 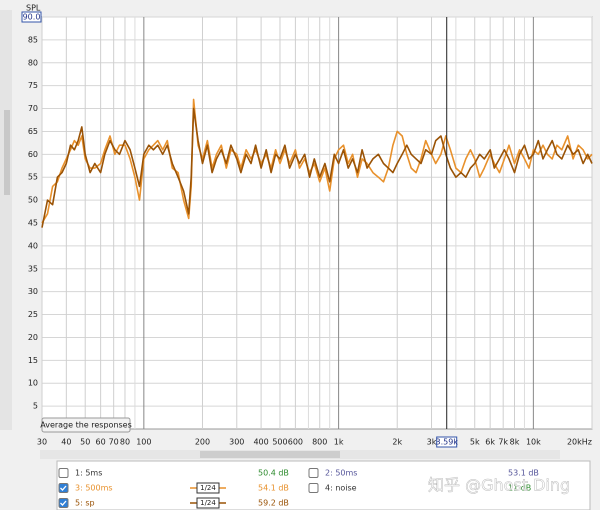 I want to click on cursor-label-box, so click(x=447, y=442).